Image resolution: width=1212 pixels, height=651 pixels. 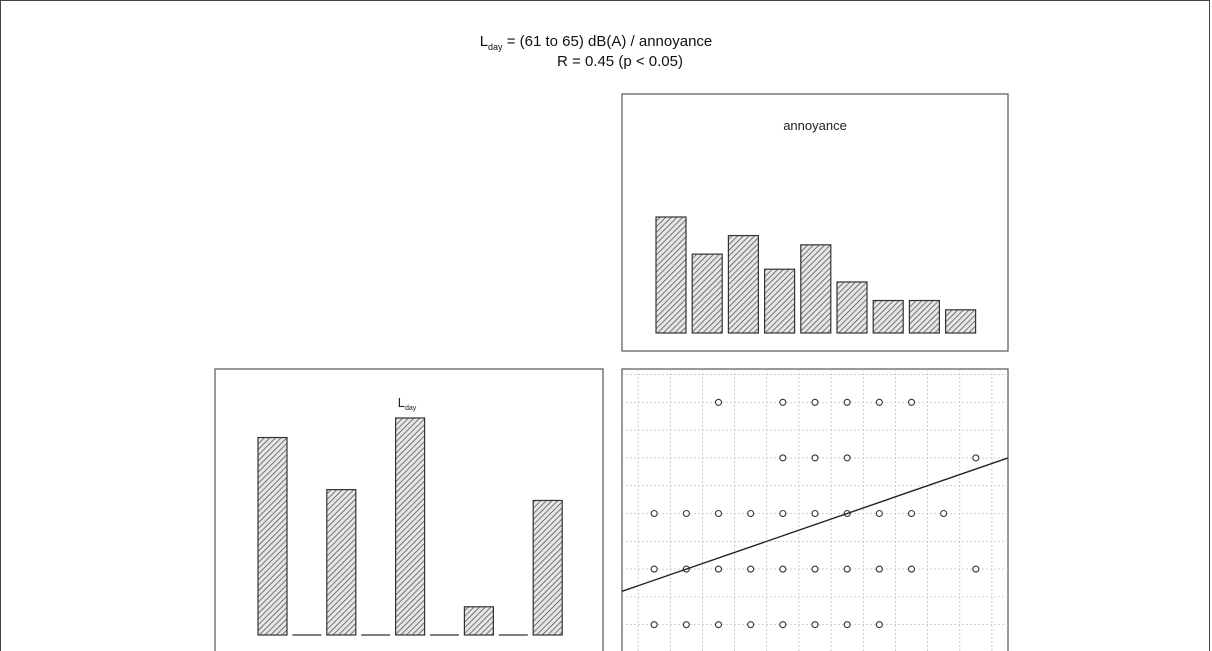 What do you see at coordinates (401, 402) in the screenshot?
I see `lday-title-symbol: L` at bounding box center [401, 402].